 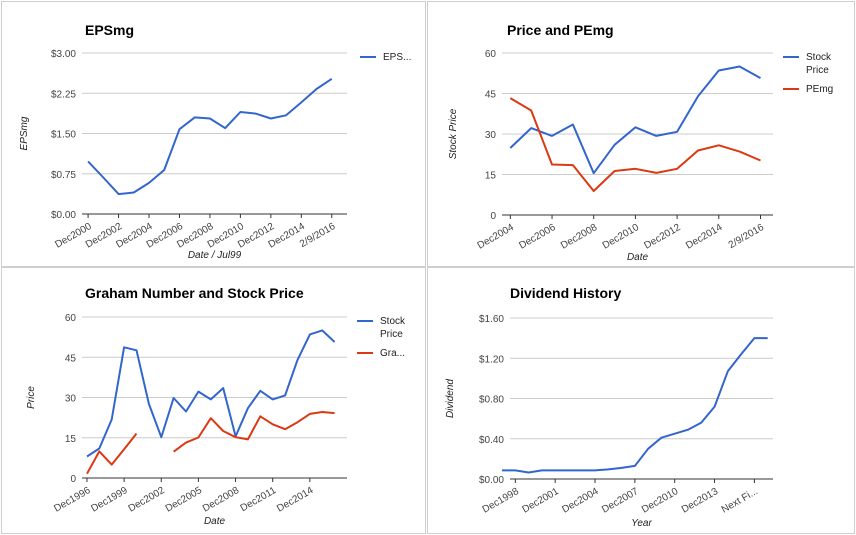 What do you see at coordinates (491, 440) in the screenshot?
I see `y-tick-label: $0.40` at bounding box center [491, 440].